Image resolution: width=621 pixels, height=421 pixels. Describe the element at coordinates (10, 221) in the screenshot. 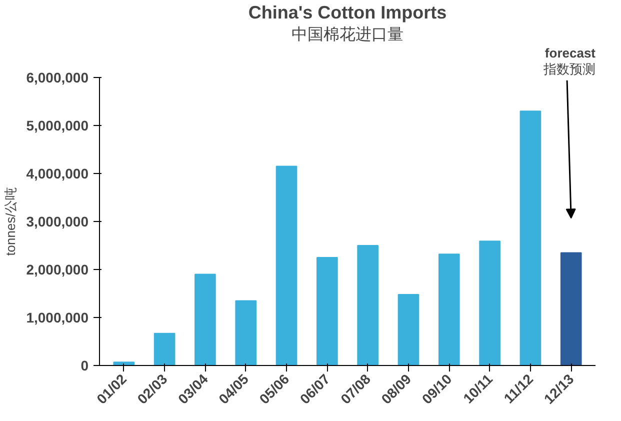

I see `y-axis-title: tonnes/公吨` at that location.